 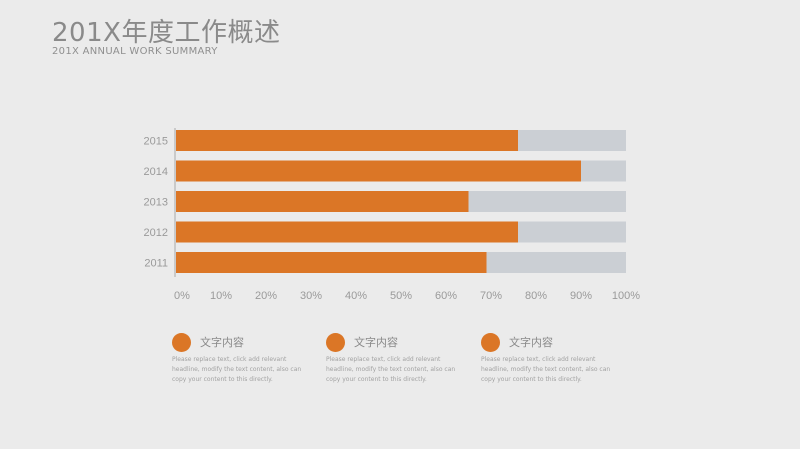 I want to click on x-tick-label: 0%, so click(x=182, y=296).